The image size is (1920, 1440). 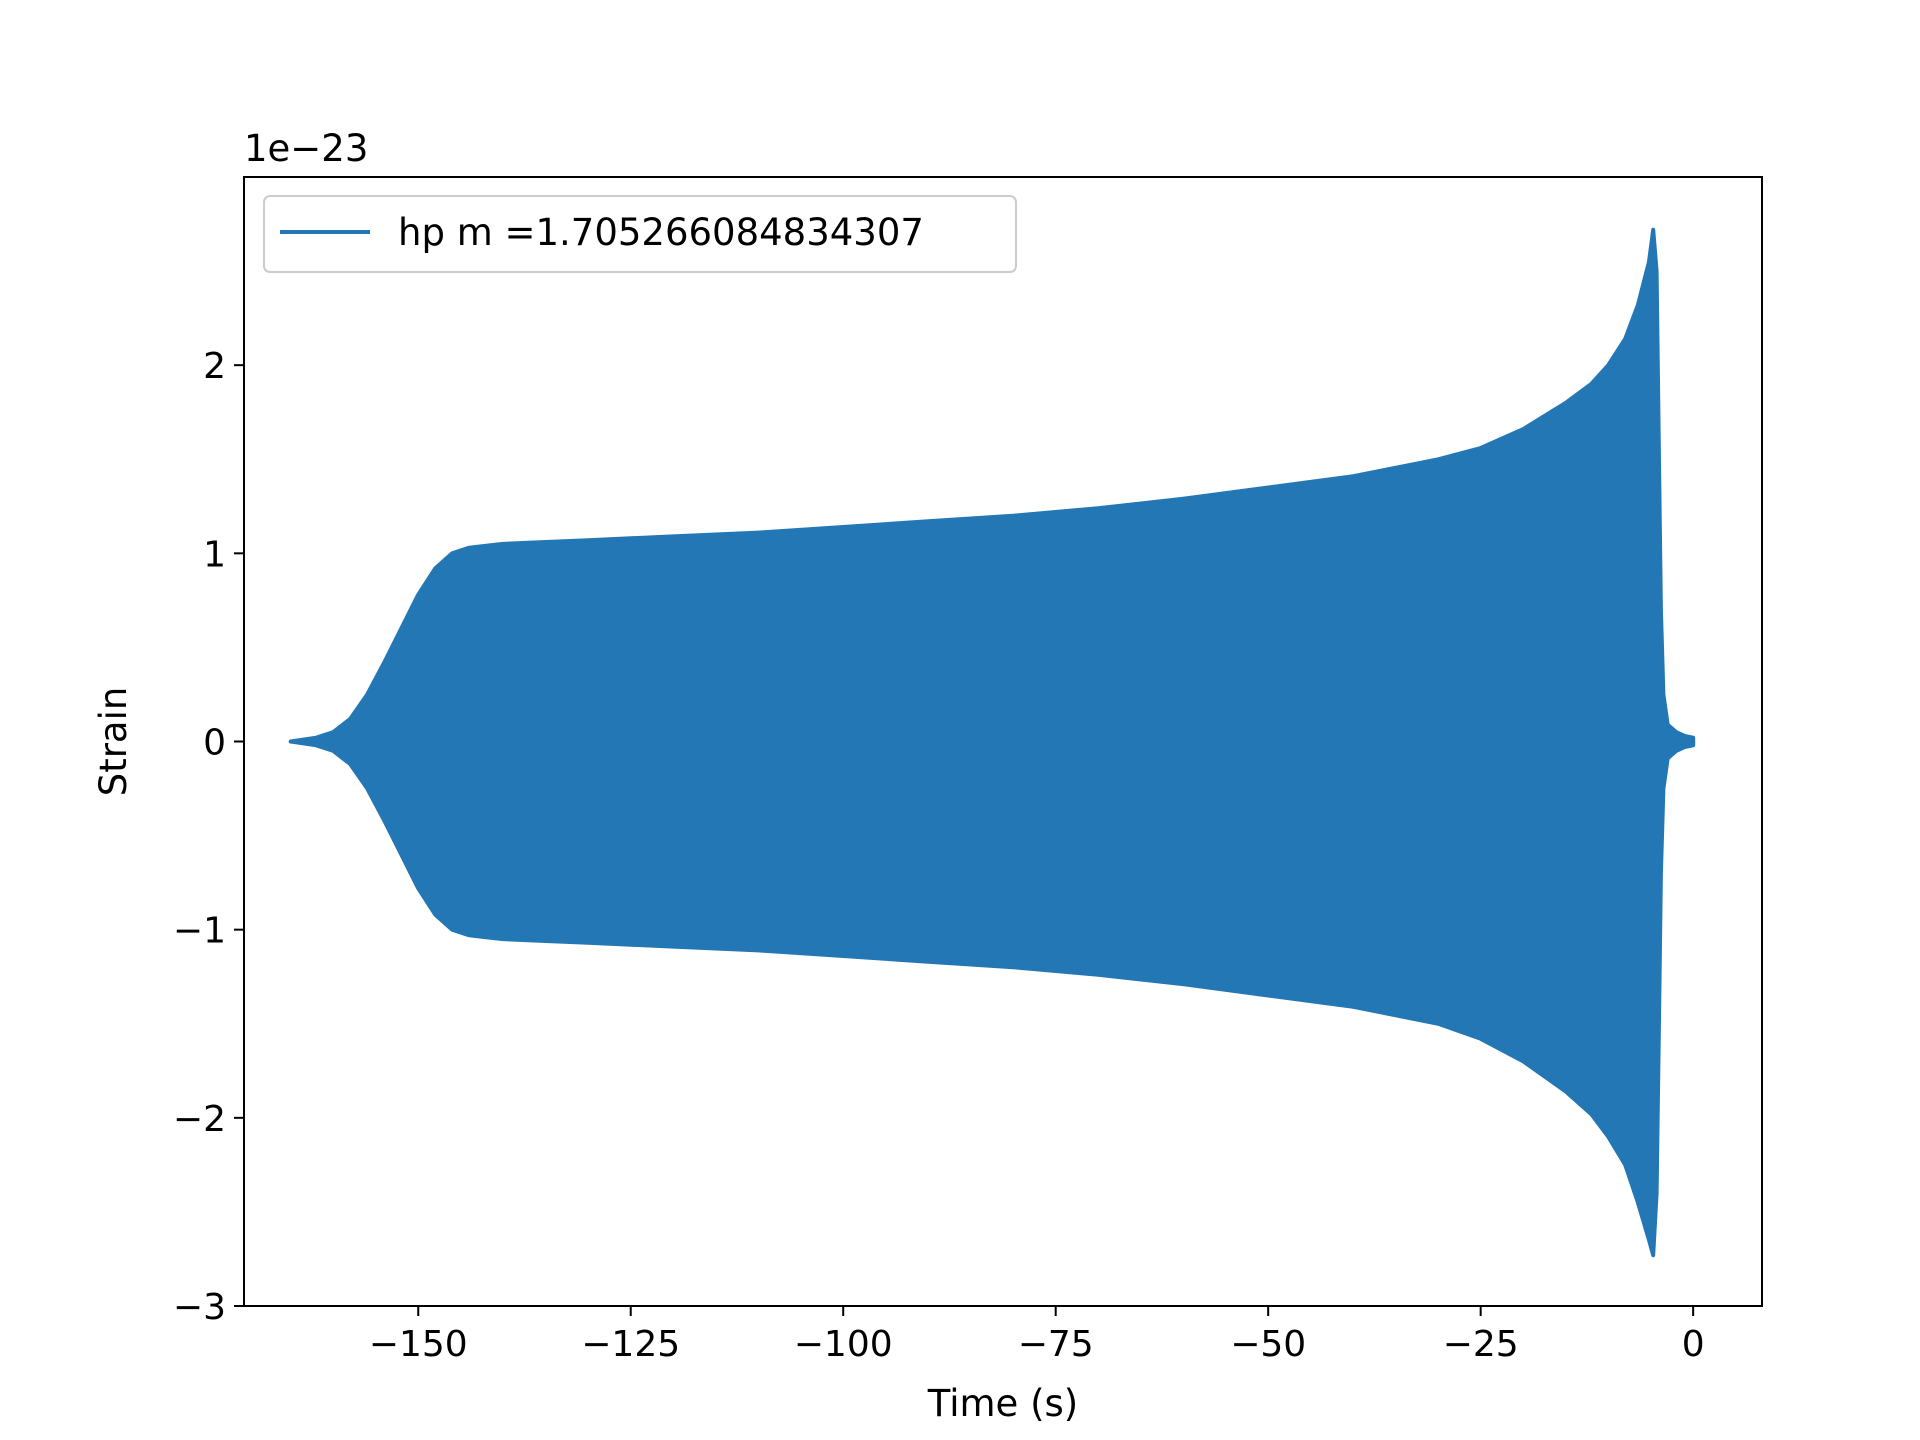 What do you see at coordinates (214, 743) in the screenshot?
I see `y-tick-label: 0` at bounding box center [214, 743].